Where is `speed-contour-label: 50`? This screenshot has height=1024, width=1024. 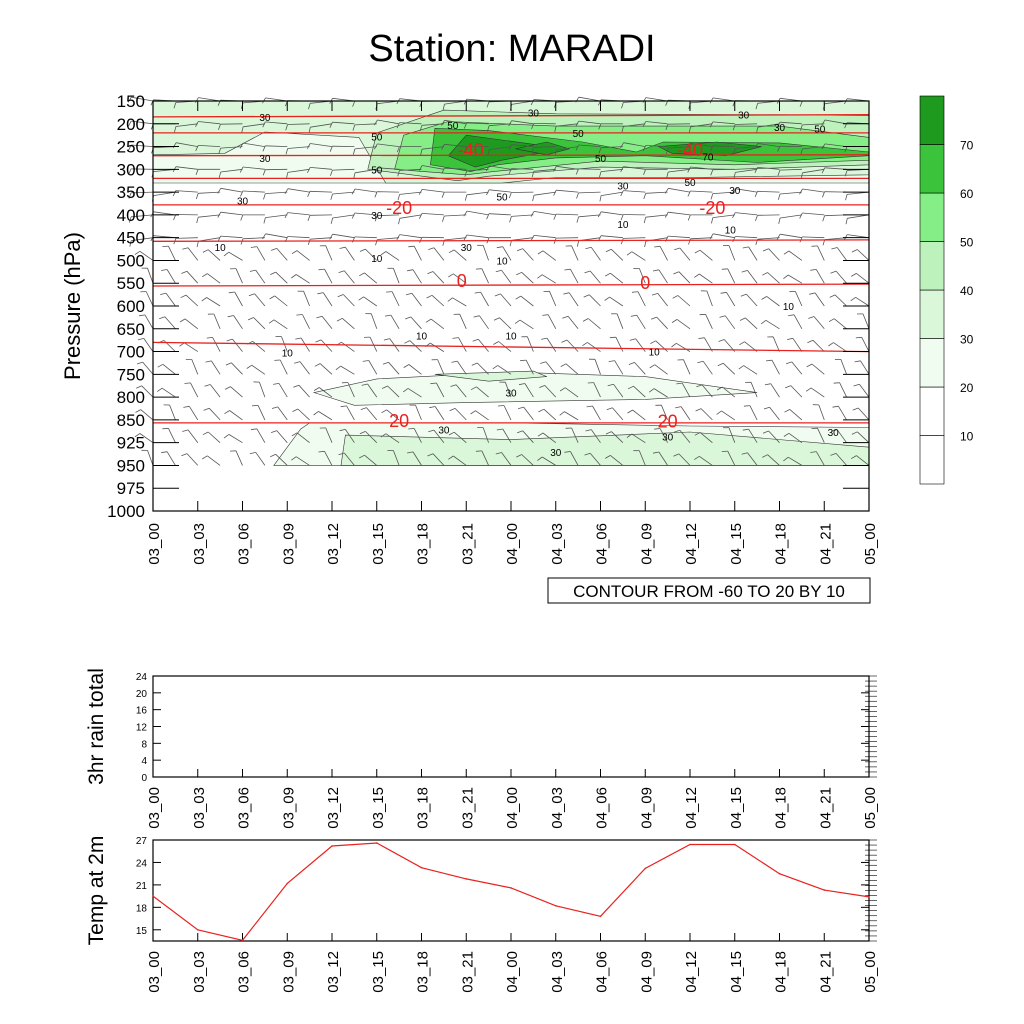
speed-contour-label: 50 is located at coordinates (377, 170).